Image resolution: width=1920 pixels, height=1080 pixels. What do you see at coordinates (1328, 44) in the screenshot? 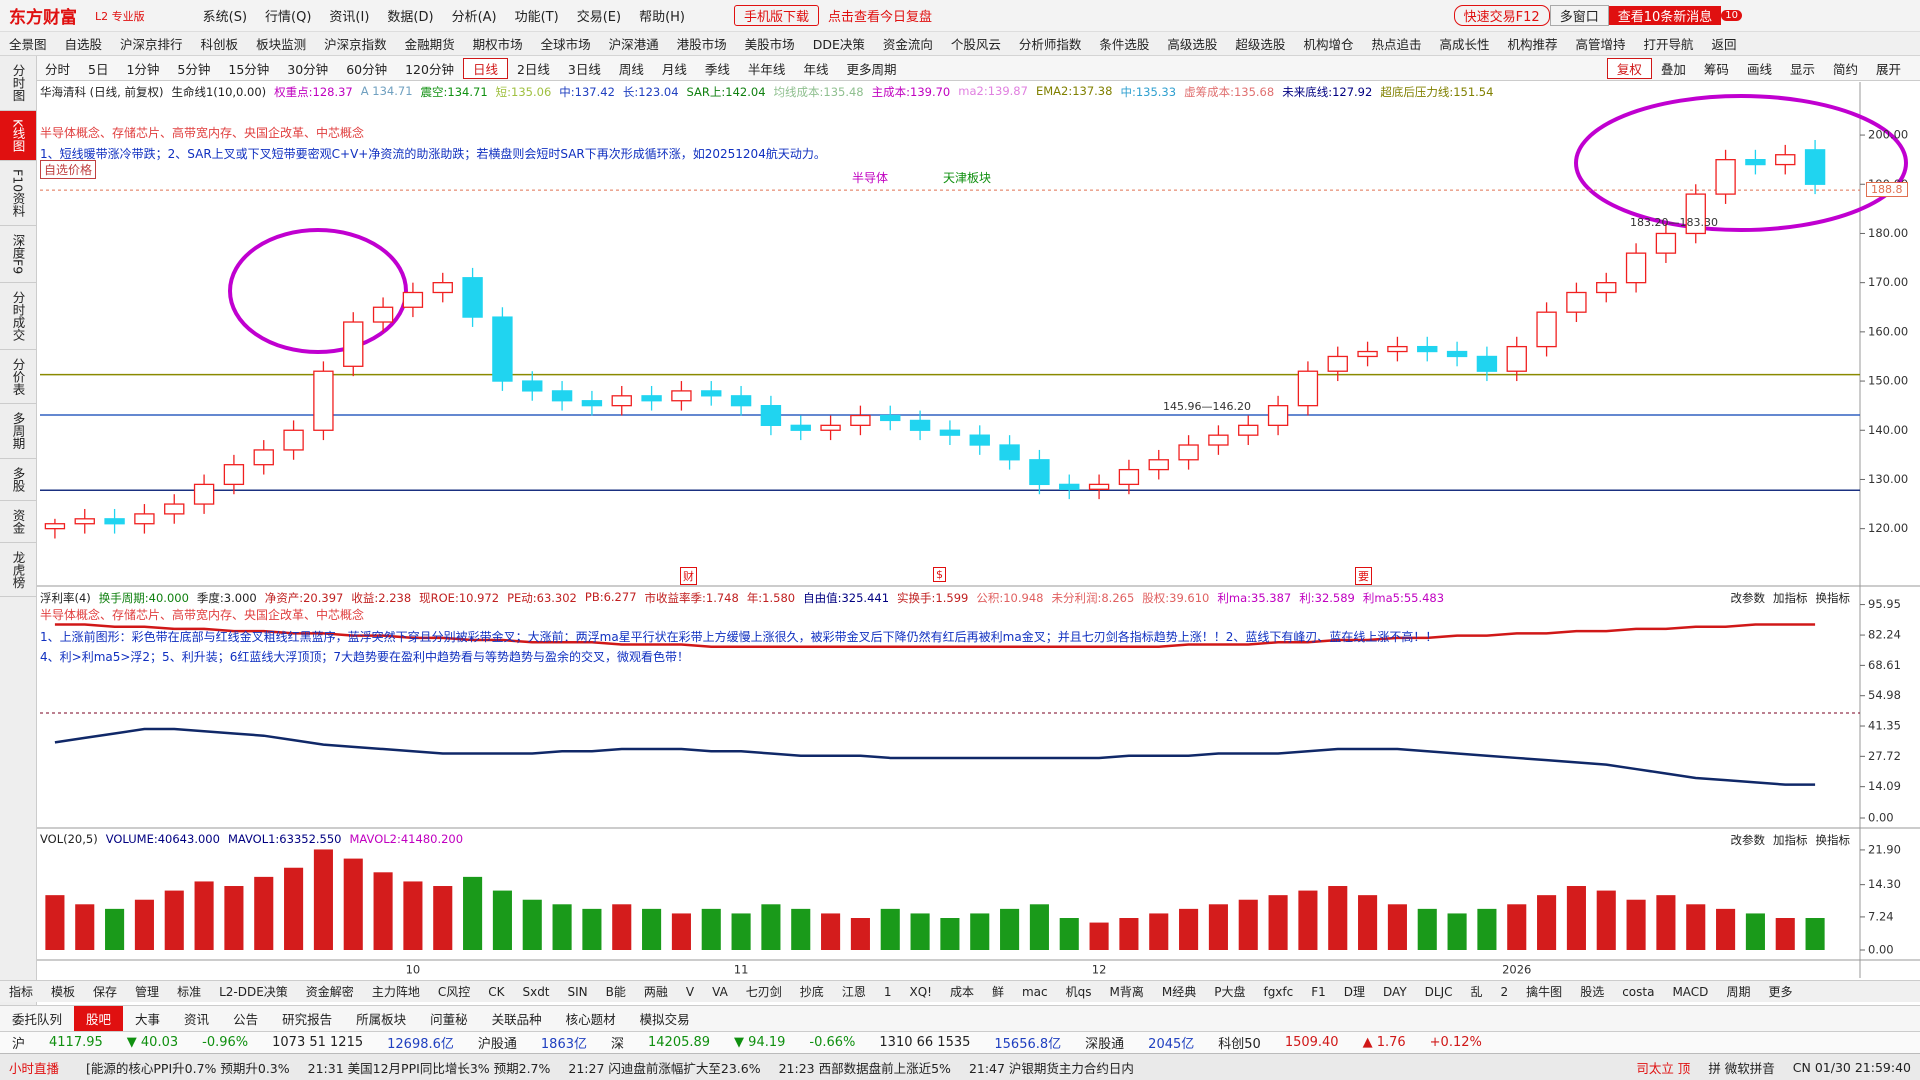
I see `nav-item: 机构增仓` at bounding box center [1328, 44].